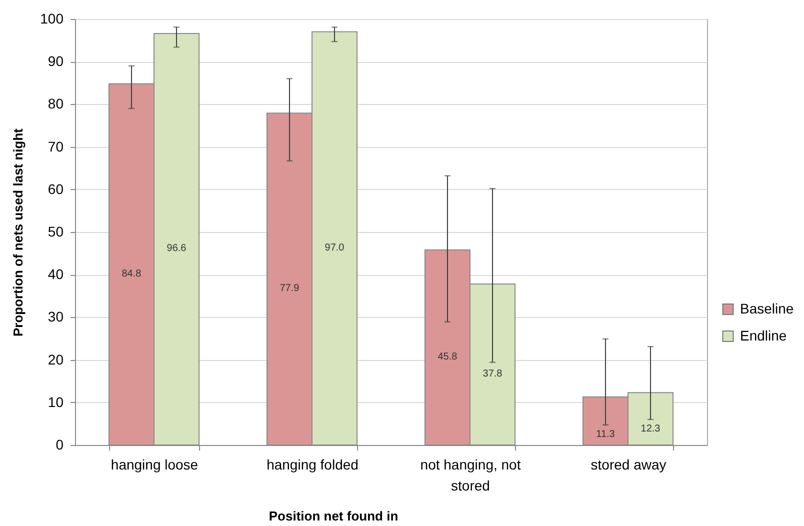 This screenshot has height=526, width=804. Describe the element at coordinates (312, 464) in the screenshot. I see `x-tick-label: hanging folded` at that location.